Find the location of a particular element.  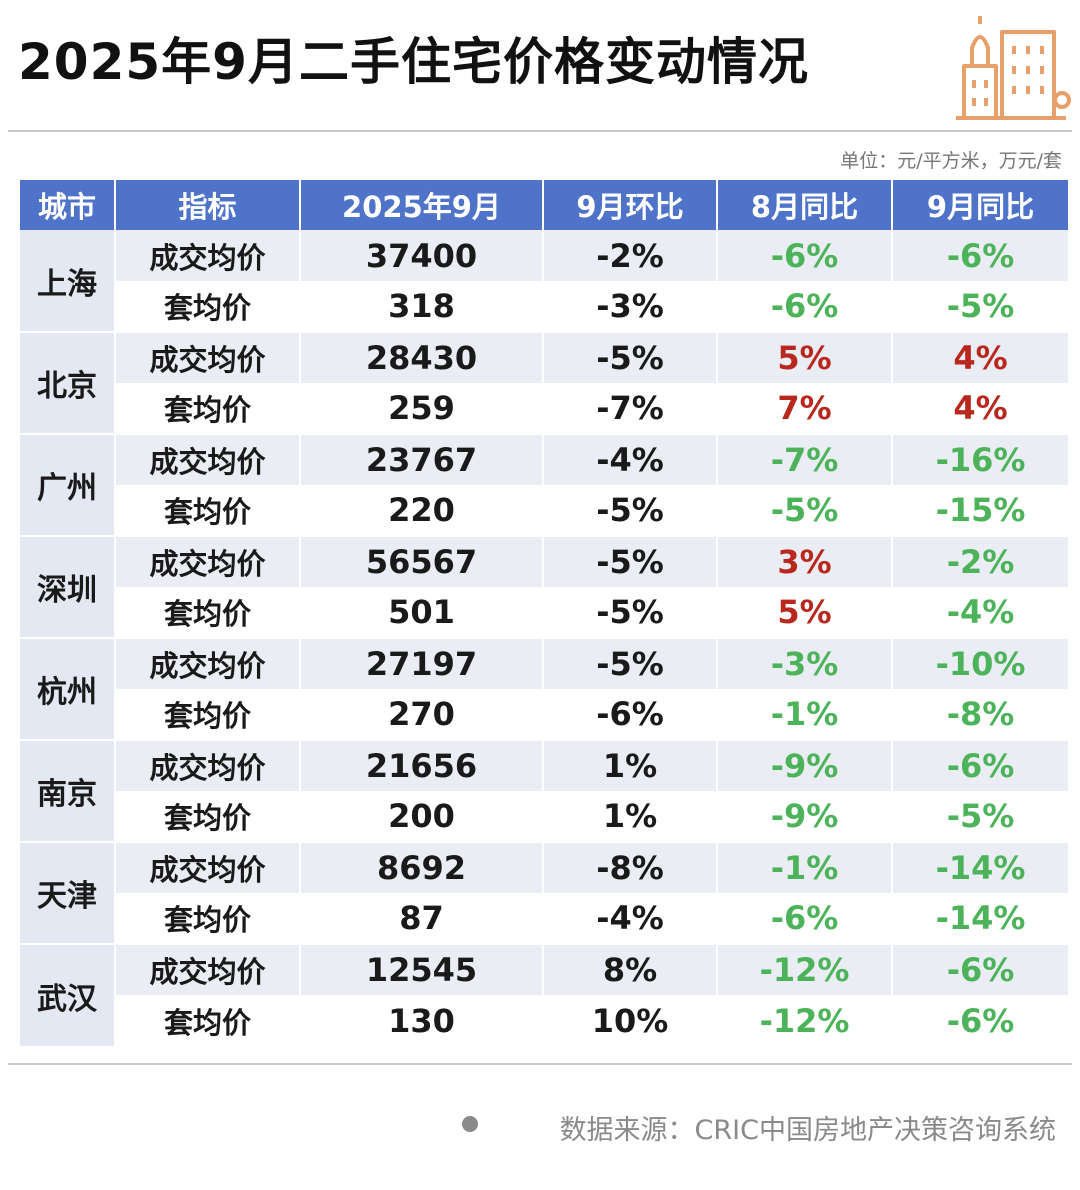

table-row: 套均价 87 -4% -6% -14% is located at coordinates (544, 918).